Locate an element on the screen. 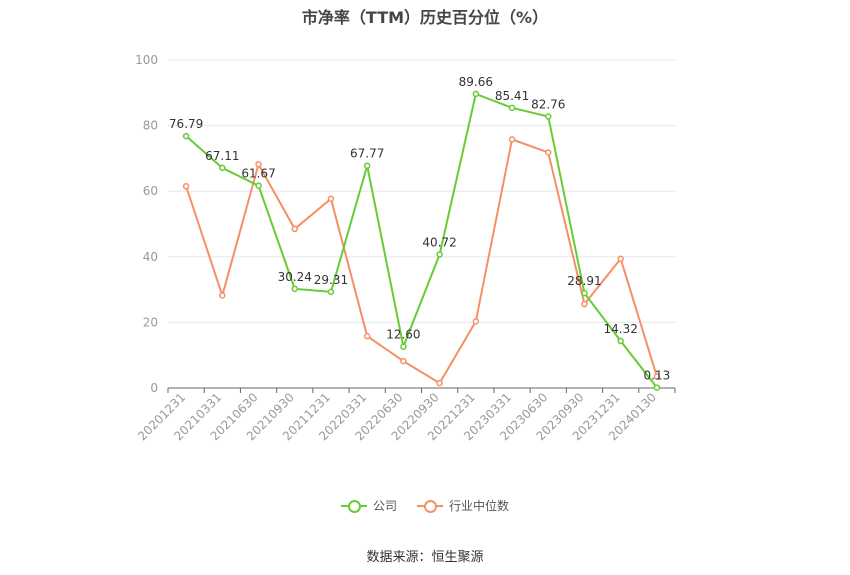  data-label: 14.32 is located at coordinates (620, 329).